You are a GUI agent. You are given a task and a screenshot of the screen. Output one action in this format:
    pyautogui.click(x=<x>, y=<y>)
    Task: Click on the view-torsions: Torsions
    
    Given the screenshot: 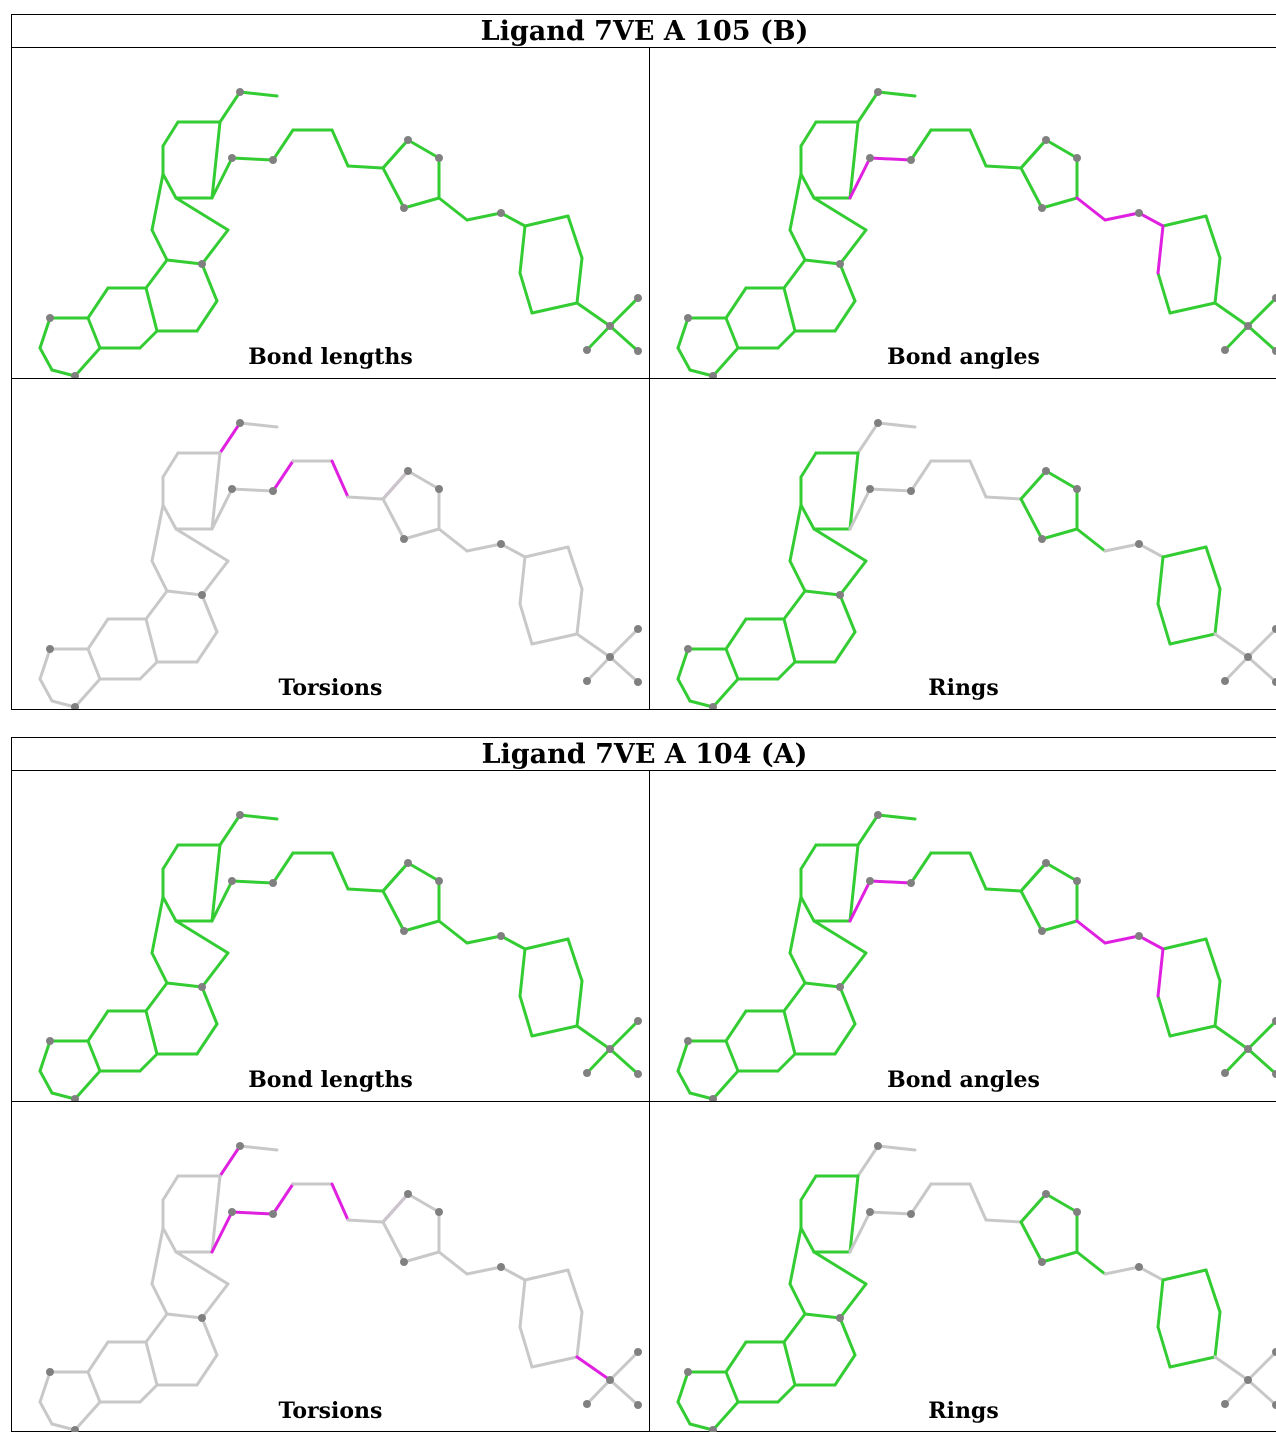 What is the action you would take?
    pyautogui.click(x=331, y=544)
    